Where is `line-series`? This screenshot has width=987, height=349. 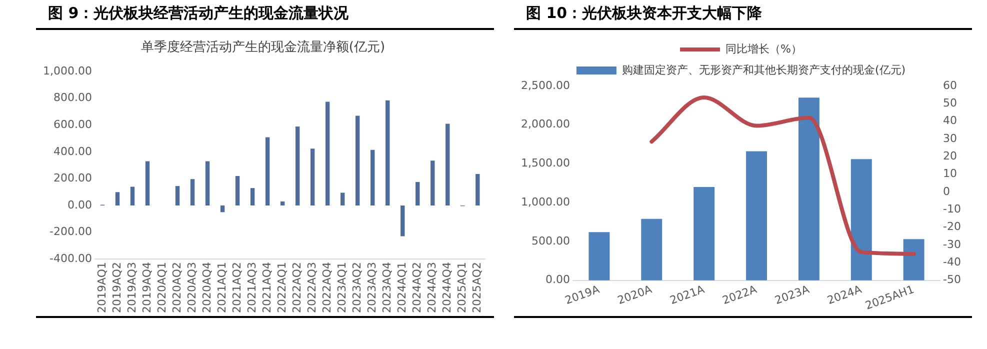
line-series is located at coordinates (783, 175).